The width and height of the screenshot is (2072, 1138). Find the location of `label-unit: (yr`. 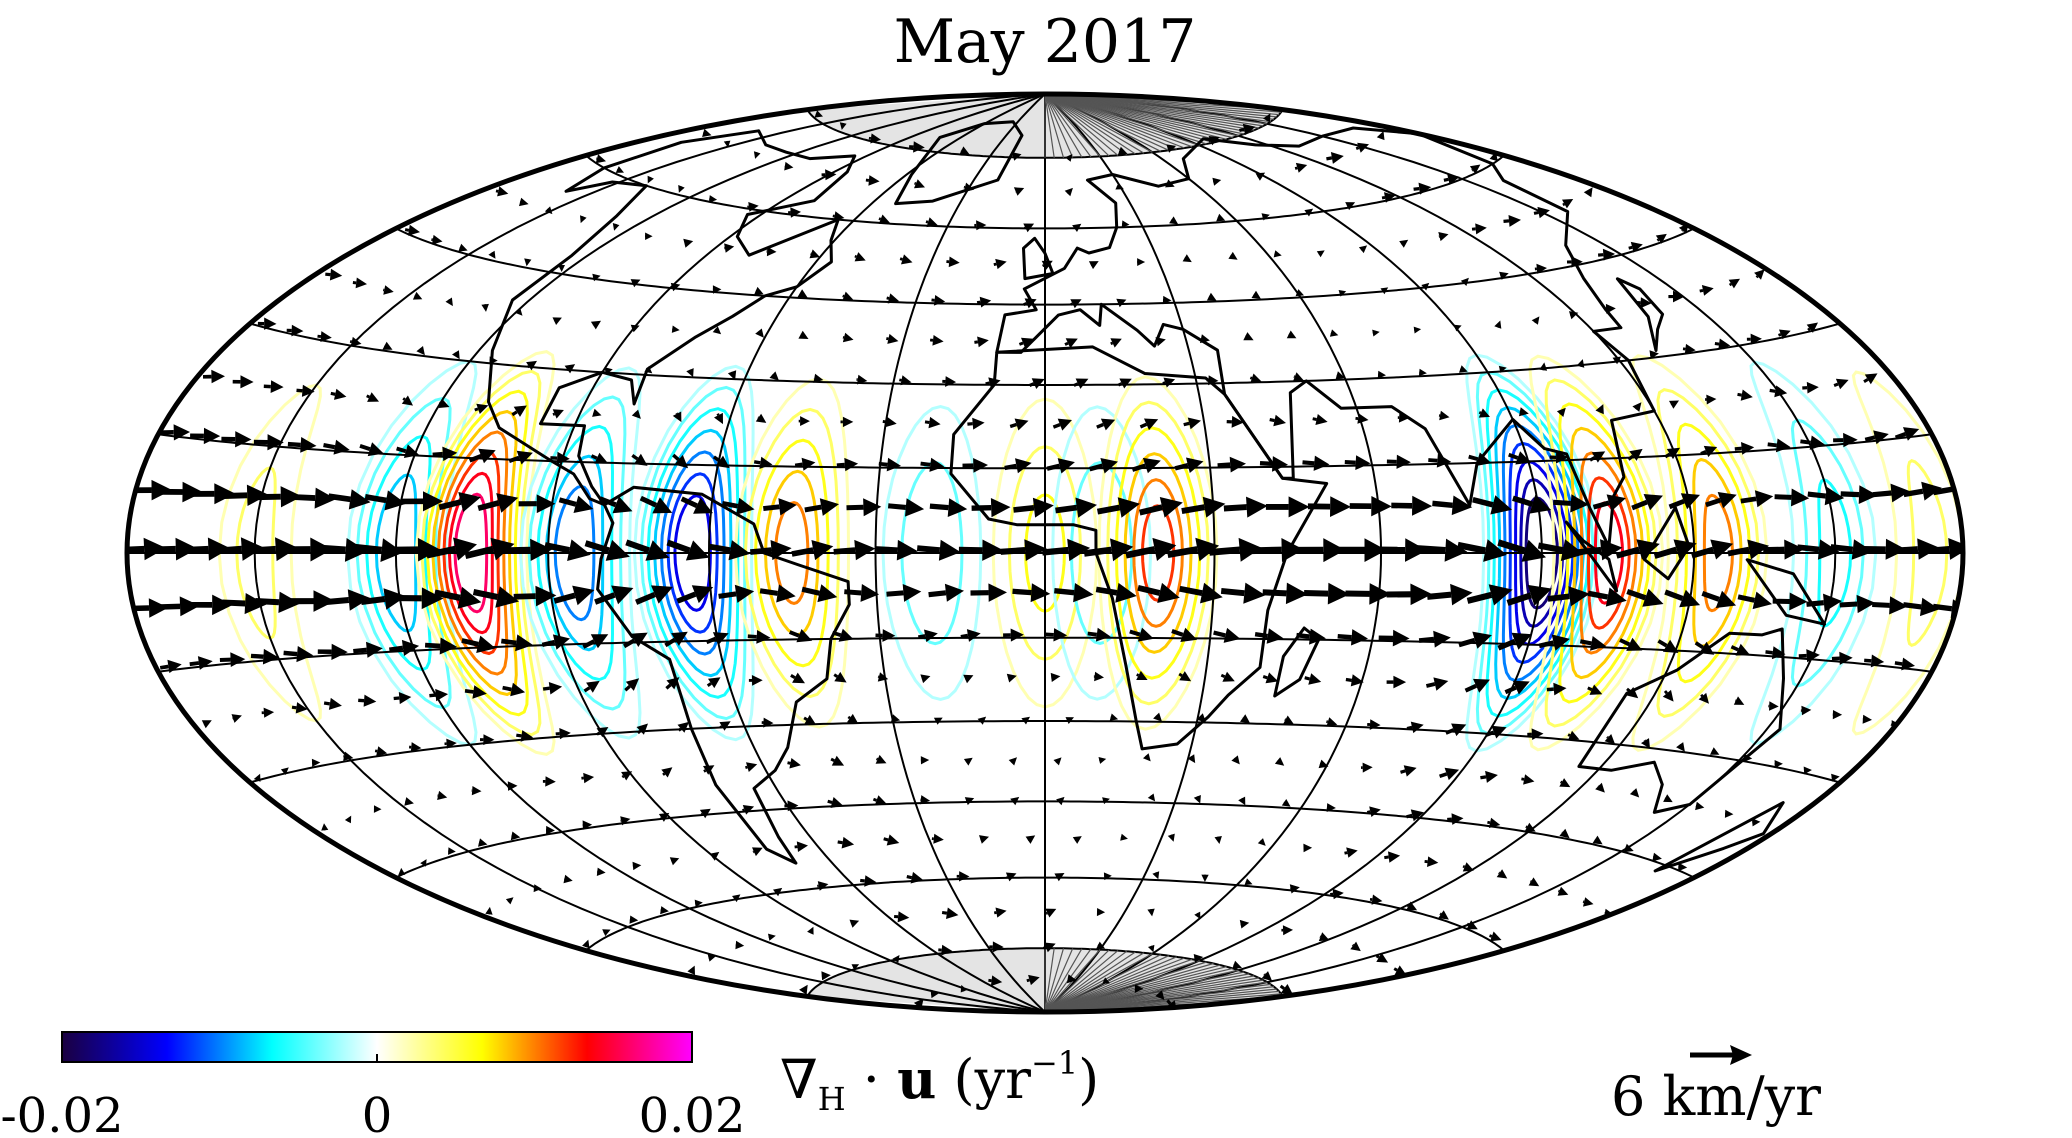

label-unit: (yr is located at coordinates (983, 1079).